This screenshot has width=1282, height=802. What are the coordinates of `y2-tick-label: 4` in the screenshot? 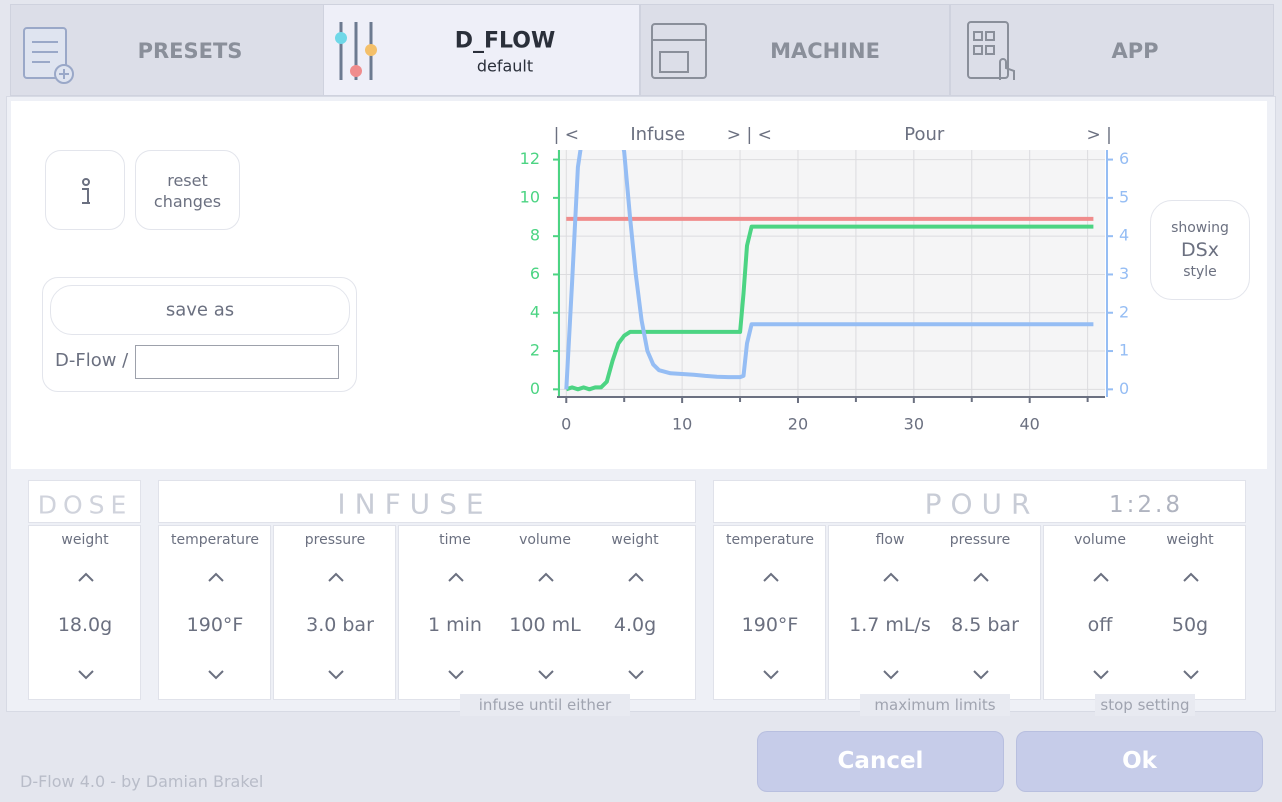 It's located at (1124, 235).